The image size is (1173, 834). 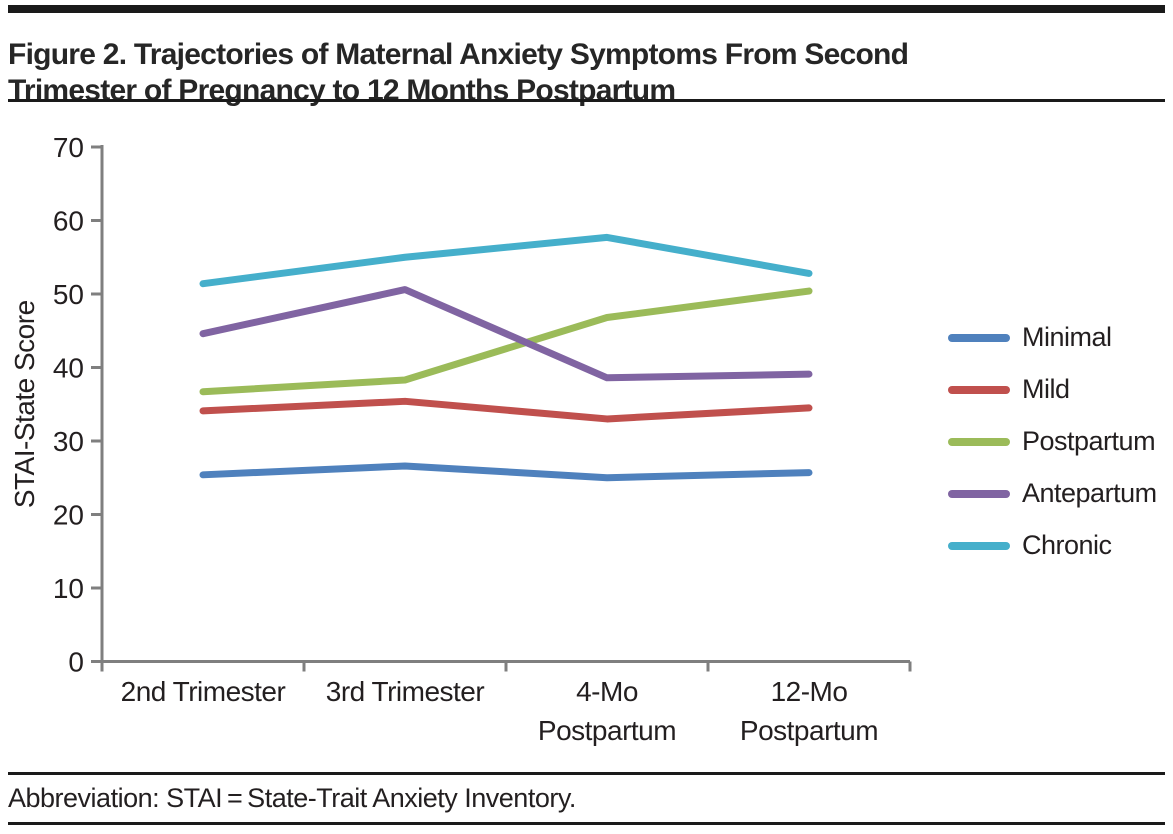 I want to click on legend-item-antepartum: Antepartum, so click(x=1052, y=493).